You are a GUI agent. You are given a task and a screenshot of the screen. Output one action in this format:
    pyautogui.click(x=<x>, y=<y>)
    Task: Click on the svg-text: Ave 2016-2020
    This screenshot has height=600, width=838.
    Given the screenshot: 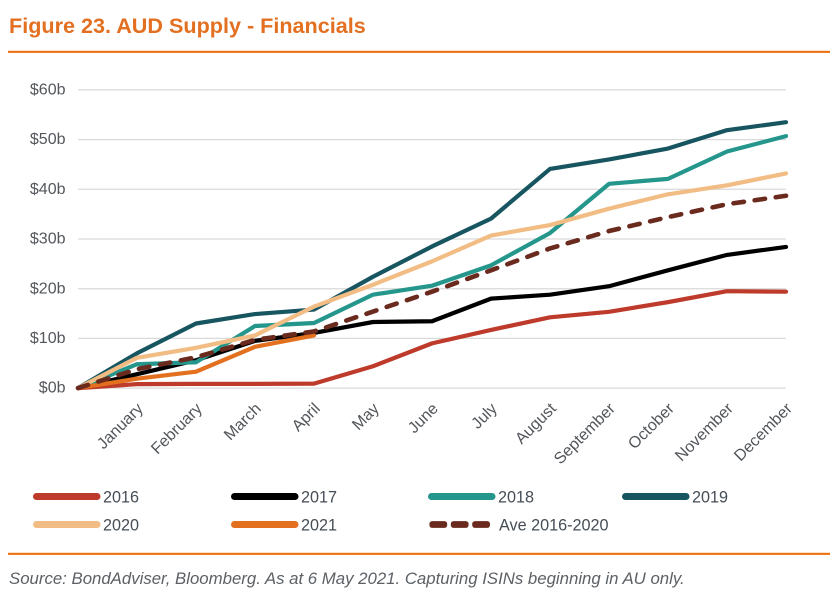 What is the action you would take?
    pyautogui.click(x=554, y=525)
    